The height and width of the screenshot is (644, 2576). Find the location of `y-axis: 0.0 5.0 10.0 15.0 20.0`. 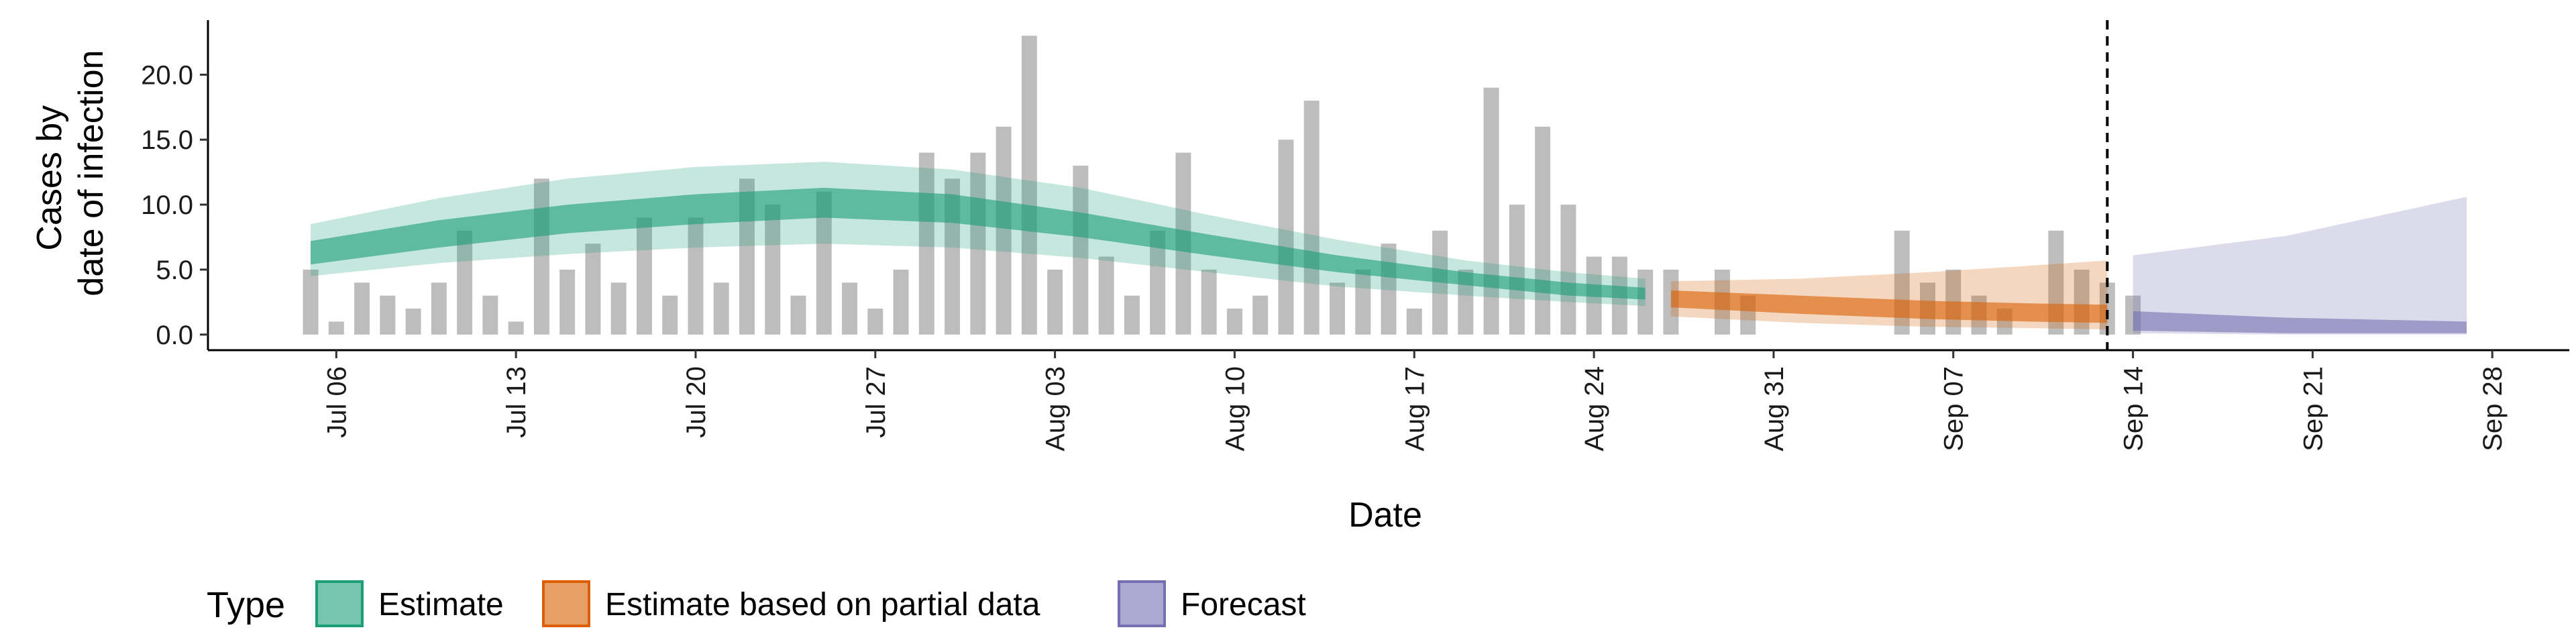

y-axis: 0.0 5.0 10.0 15.0 20.0 is located at coordinates (175, 185).